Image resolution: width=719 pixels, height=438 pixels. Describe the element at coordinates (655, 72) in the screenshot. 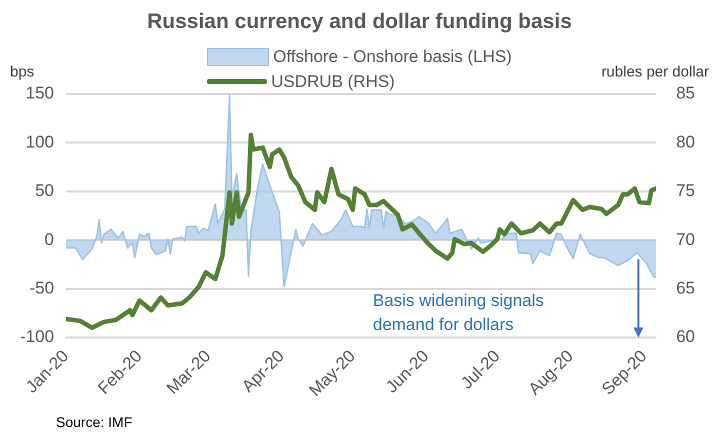

I see `y2-axis-title: rubles per dollar` at that location.